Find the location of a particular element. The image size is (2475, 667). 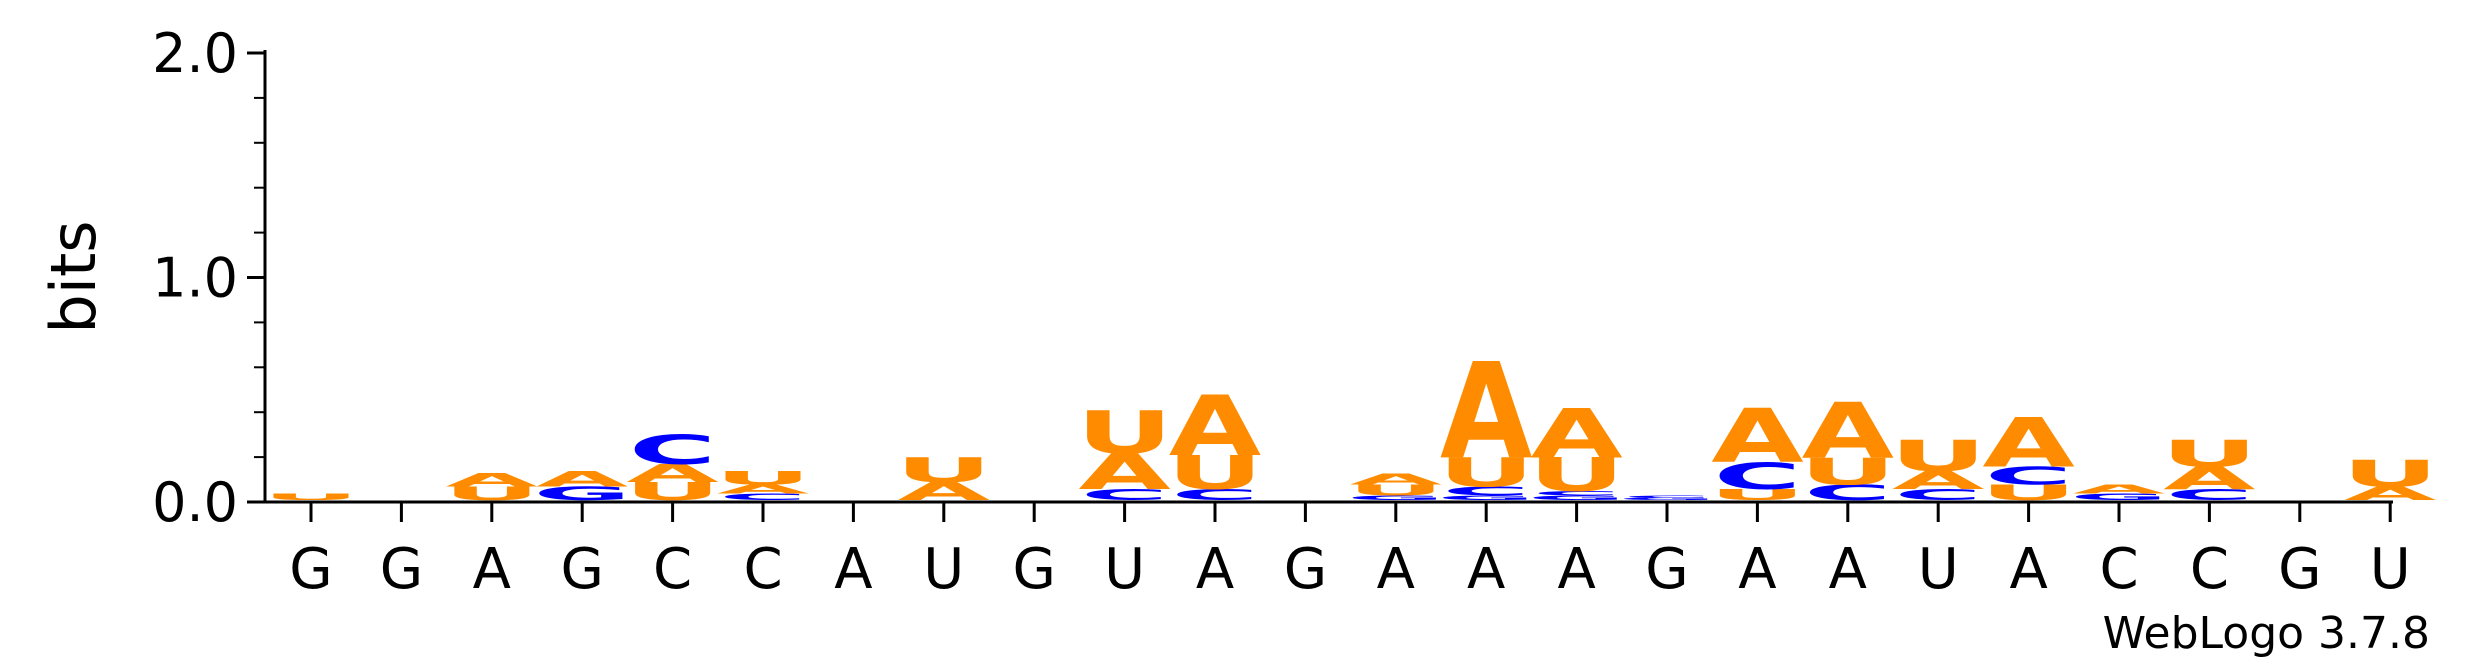

y-tick-label: 0.0 is located at coordinates (195, 502).